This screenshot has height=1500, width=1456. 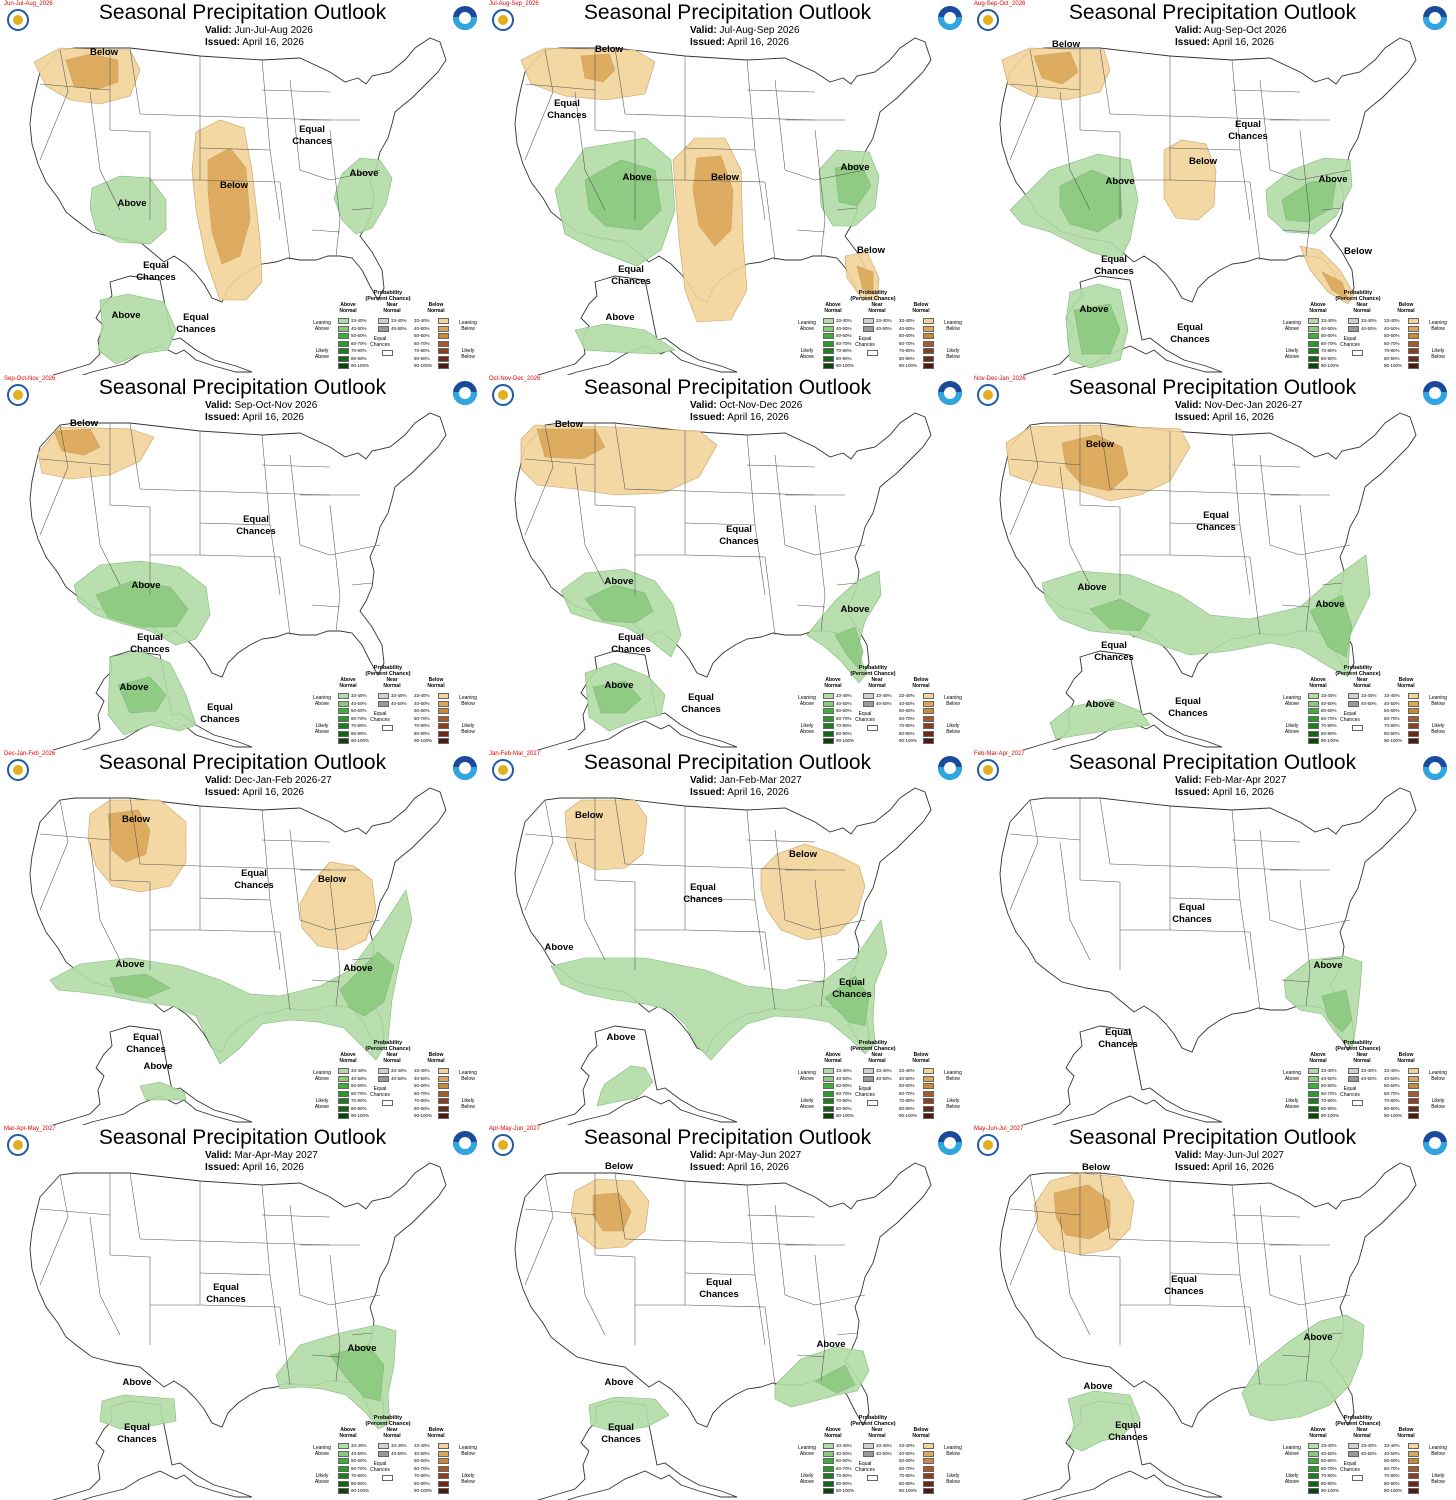 I want to click on legend-title: Probability (Percent Chance), so click(x=388, y=1421).